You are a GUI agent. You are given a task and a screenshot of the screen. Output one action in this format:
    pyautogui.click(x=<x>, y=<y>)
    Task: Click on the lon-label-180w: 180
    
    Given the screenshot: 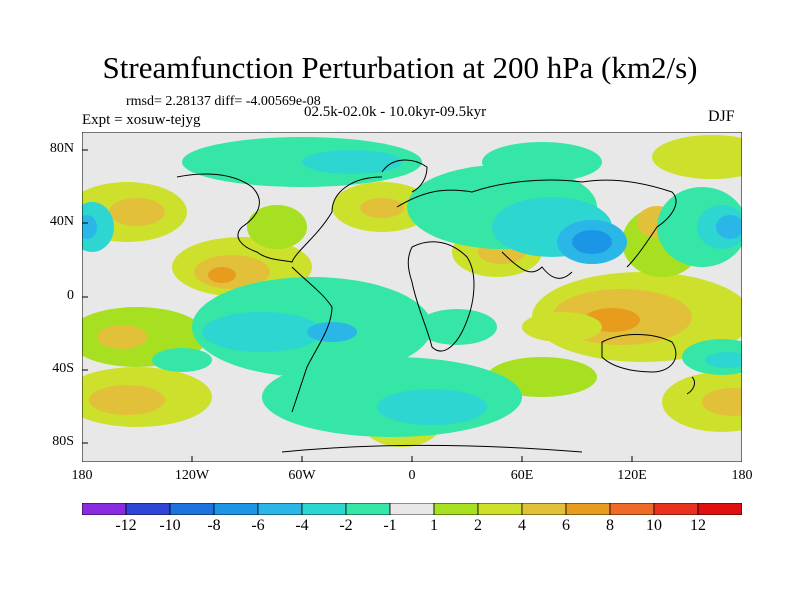 What is the action you would take?
    pyautogui.click(x=82, y=475)
    